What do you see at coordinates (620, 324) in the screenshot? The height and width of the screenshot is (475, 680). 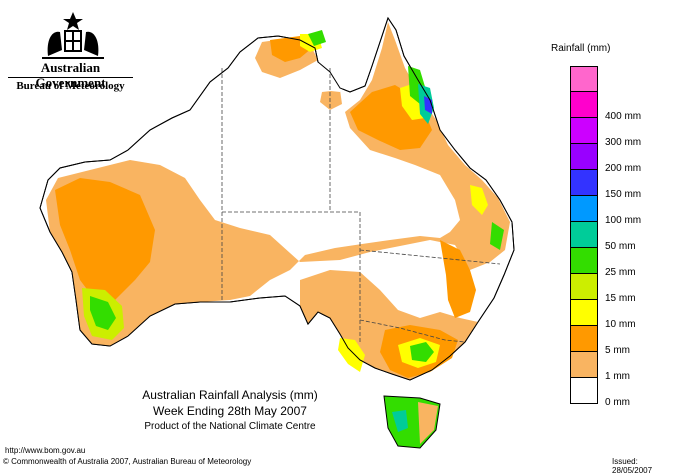 I see `legend-label: 10 mm` at bounding box center [620, 324].